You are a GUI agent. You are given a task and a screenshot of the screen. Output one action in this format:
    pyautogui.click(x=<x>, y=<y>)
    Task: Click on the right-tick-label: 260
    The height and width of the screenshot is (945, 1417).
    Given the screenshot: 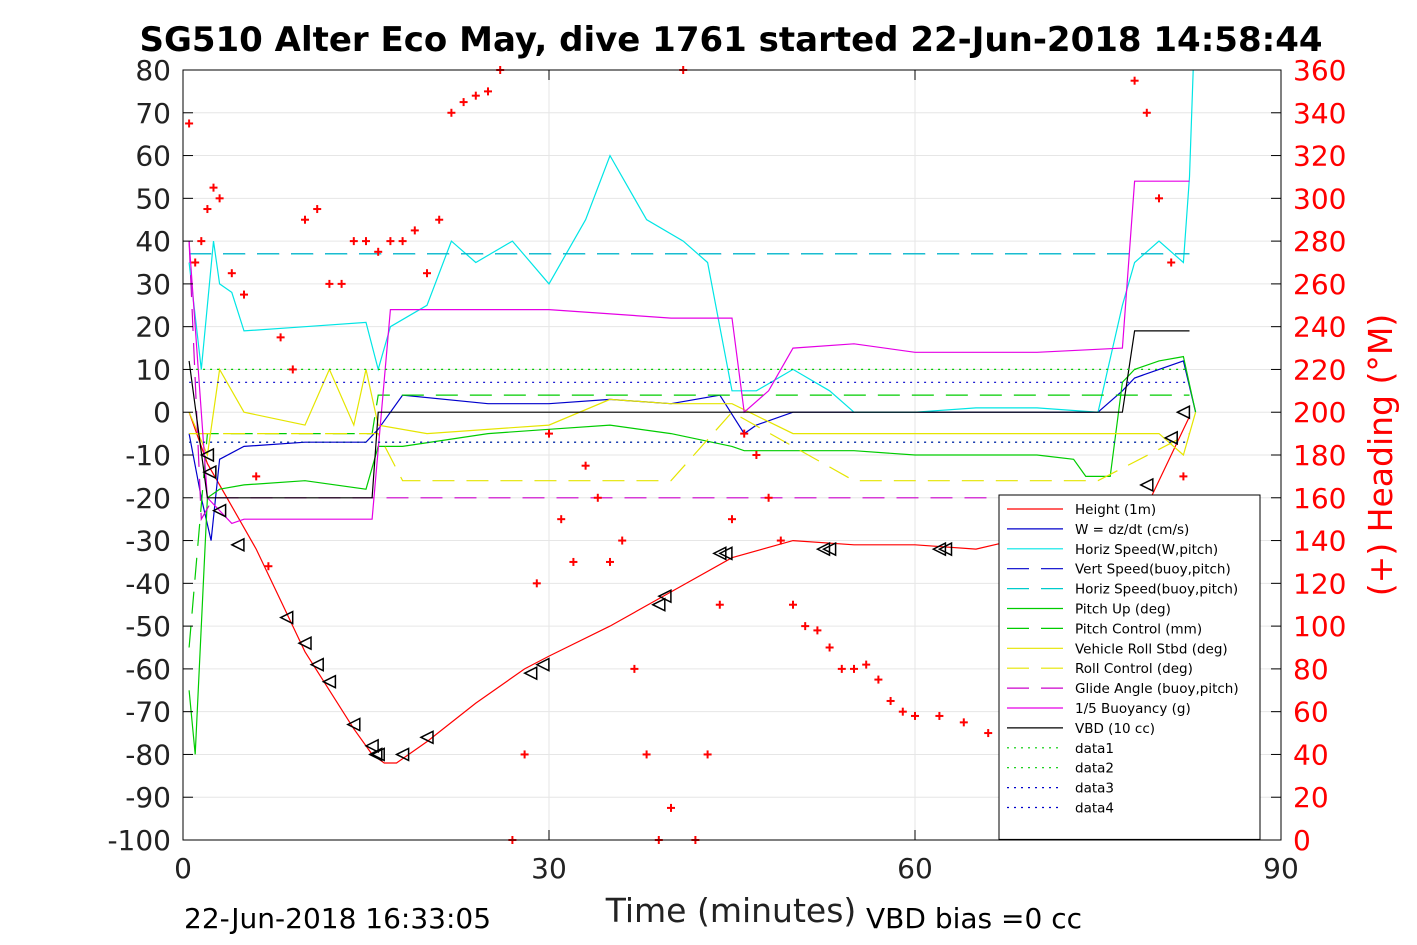 What is the action you would take?
    pyautogui.click(x=1319, y=284)
    